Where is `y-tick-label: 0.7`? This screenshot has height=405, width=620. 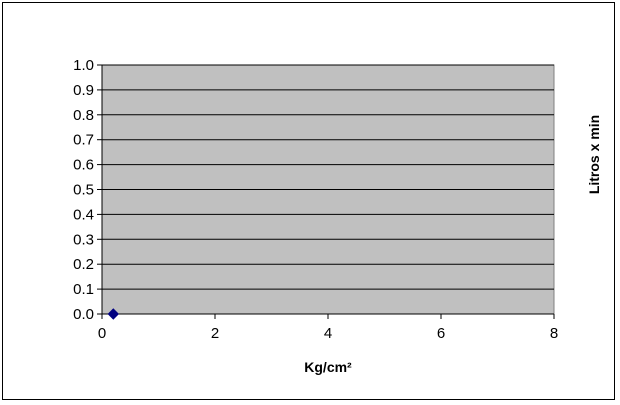 y-tick-label: 0.7 is located at coordinates (83, 140).